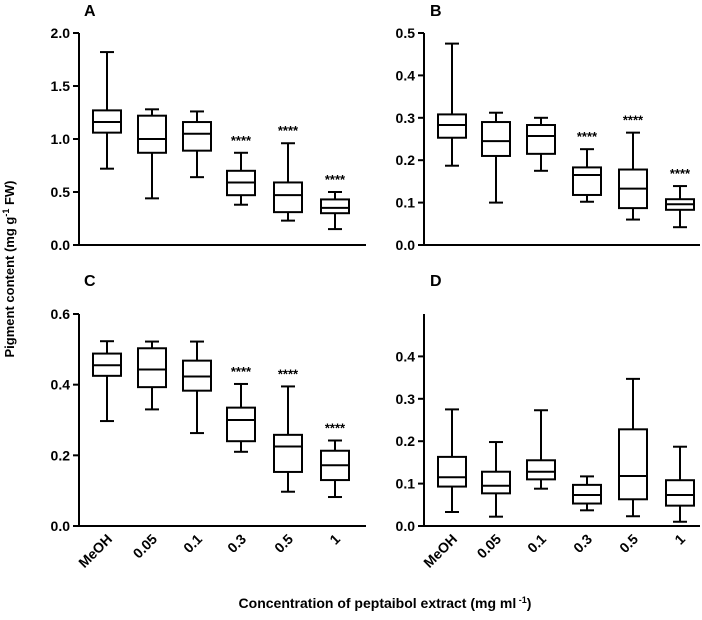 The height and width of the screenshot is (620, 702). Describe the element at coordinates (436, 281) in the screenshot. I see `panel-label-d: D` at that location.